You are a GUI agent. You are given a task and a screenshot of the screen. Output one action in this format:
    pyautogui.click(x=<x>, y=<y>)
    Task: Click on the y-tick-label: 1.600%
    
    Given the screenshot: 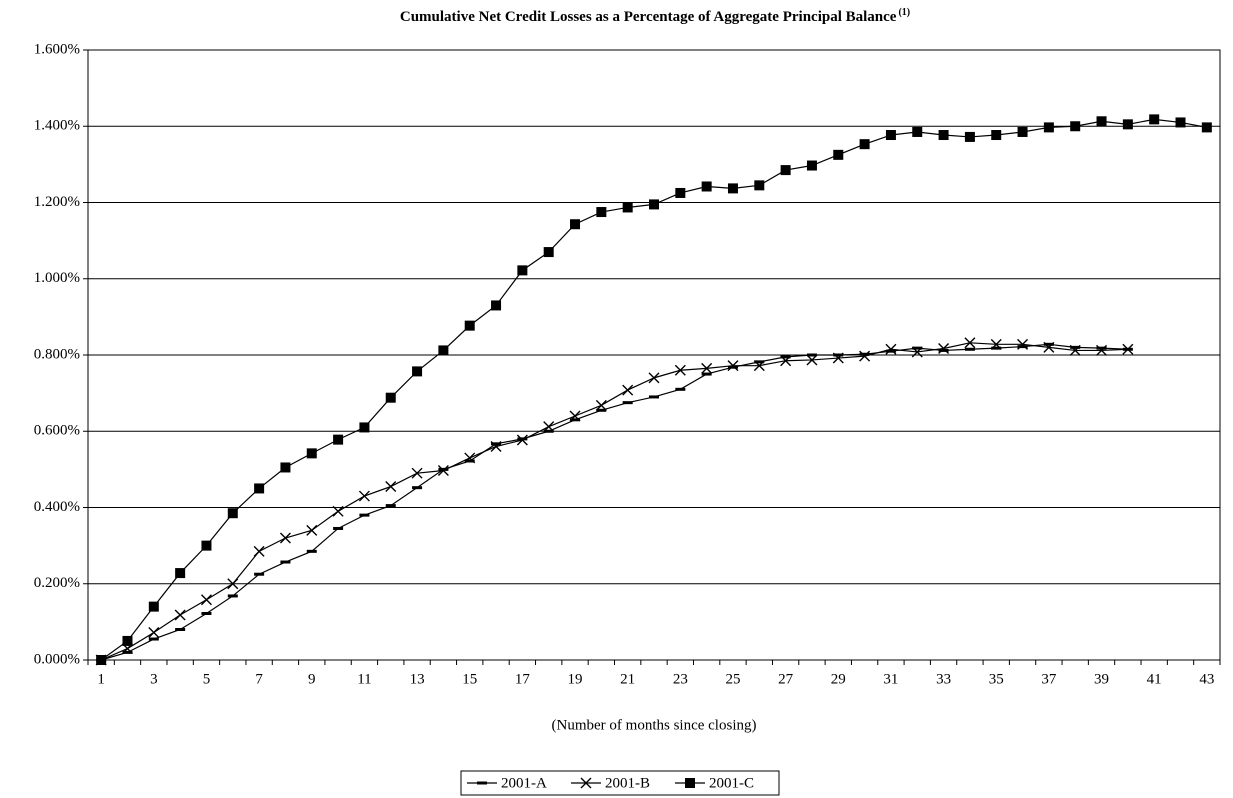 What is the action you would take?
    pyautogui.click(x=57, y=49)
    